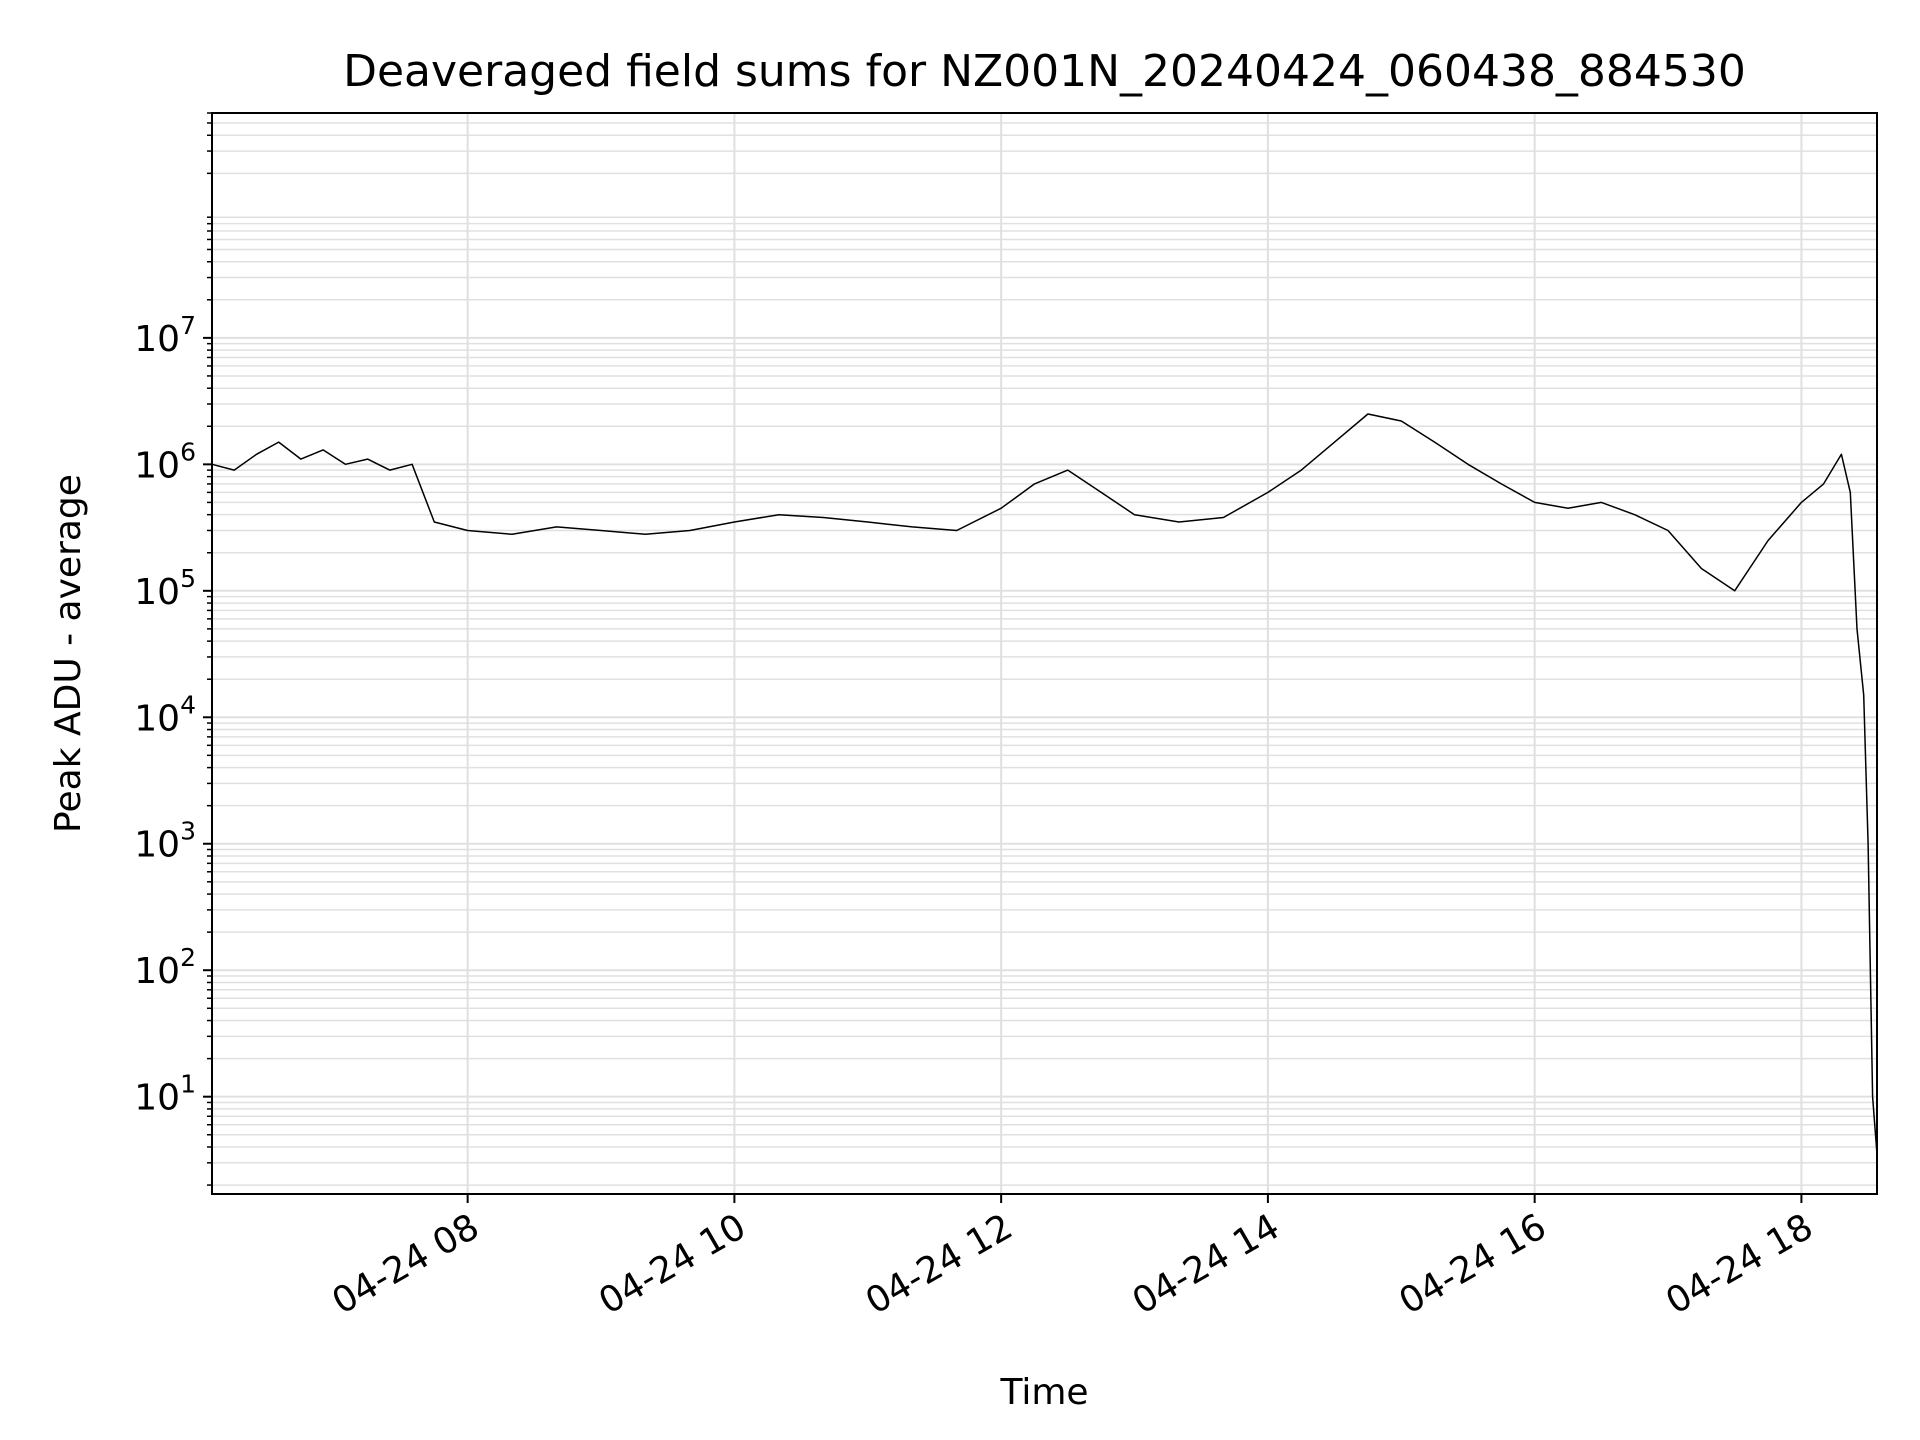  Describe the element at coordinates (188, 325) in the screenshot. I see `y-tick-exponent: 7` at that location.